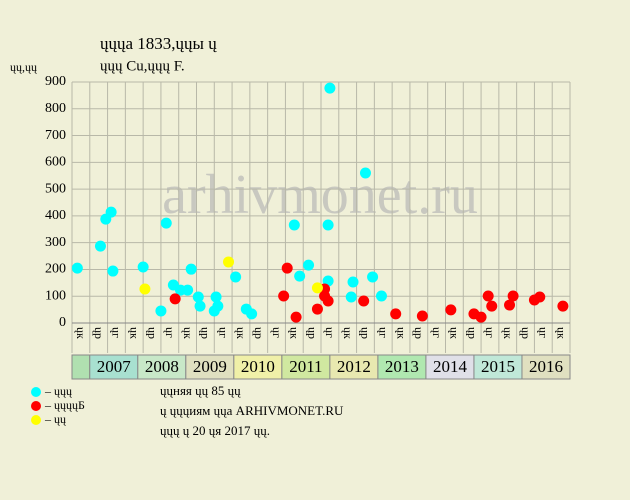 The height and width of the screenshot is (500, 630). I want to click on year-label: 2016, so click(546, 366).